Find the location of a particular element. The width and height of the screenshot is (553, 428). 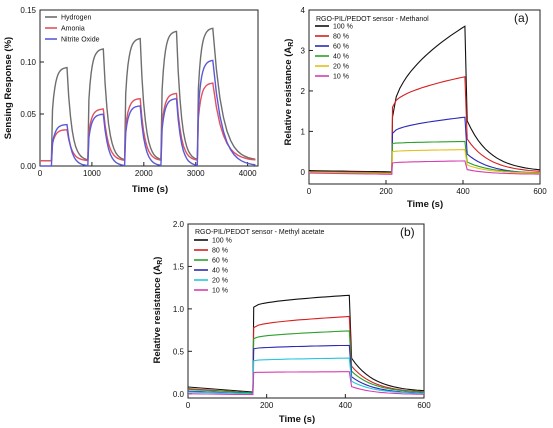

p1-series-0-line is located at coordinates (424, 99).